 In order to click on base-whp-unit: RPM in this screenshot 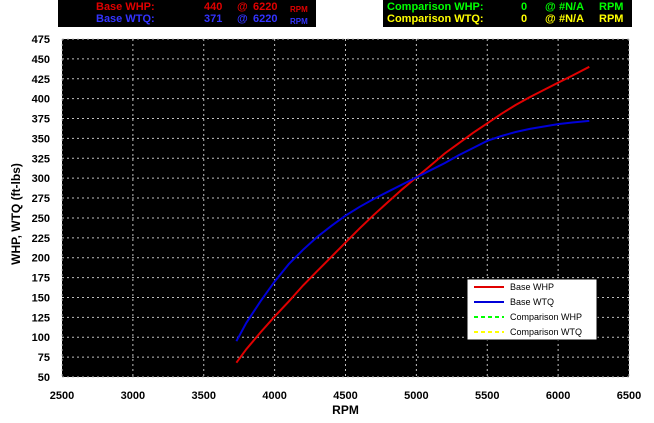, I will do `click(299, 9)`.